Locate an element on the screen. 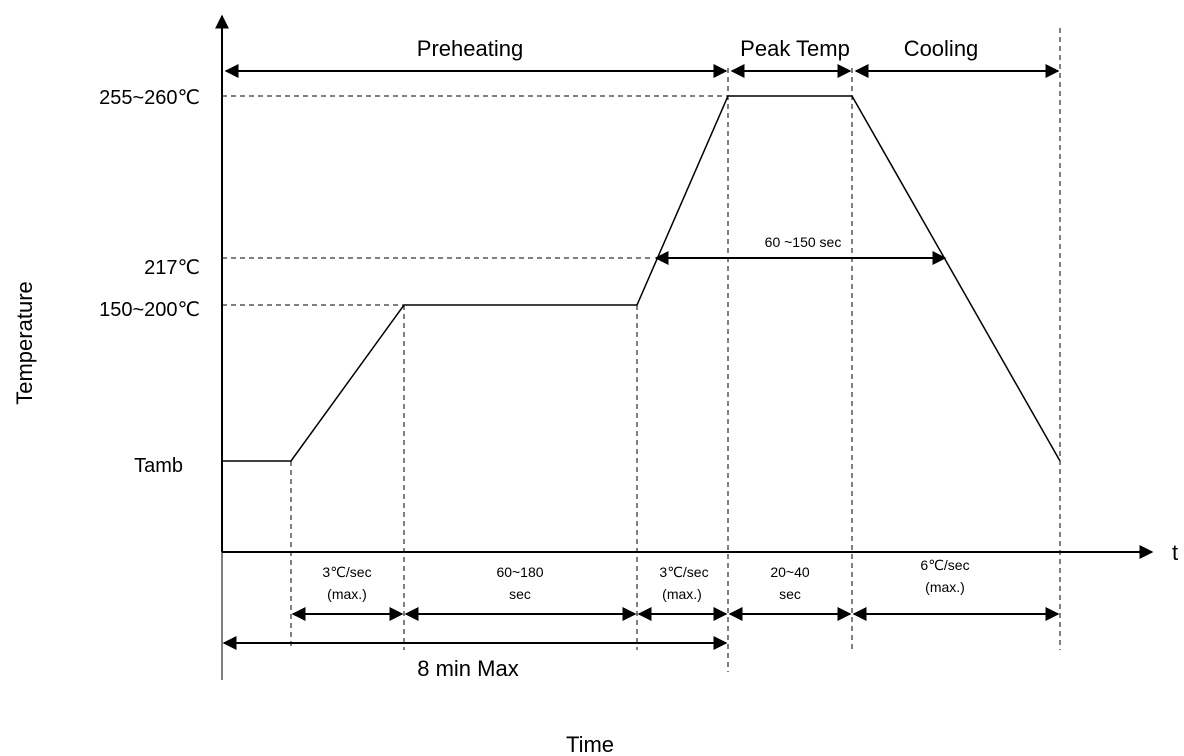 This screenshot has width=1184, height=756. ramp-down-label-line2: (max.) is located at coordinates (945, 587).